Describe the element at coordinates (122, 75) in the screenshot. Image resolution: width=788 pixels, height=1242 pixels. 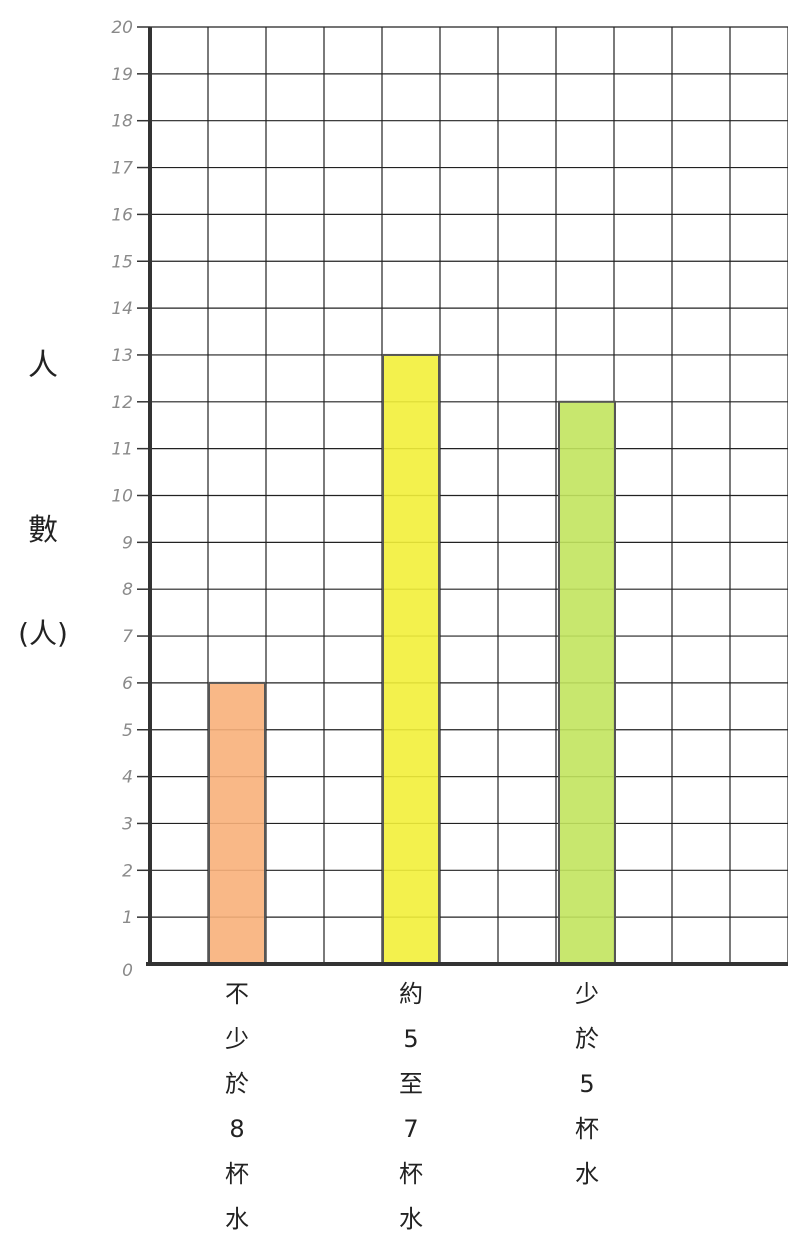
I see `y-tick-label: 19` at that location.